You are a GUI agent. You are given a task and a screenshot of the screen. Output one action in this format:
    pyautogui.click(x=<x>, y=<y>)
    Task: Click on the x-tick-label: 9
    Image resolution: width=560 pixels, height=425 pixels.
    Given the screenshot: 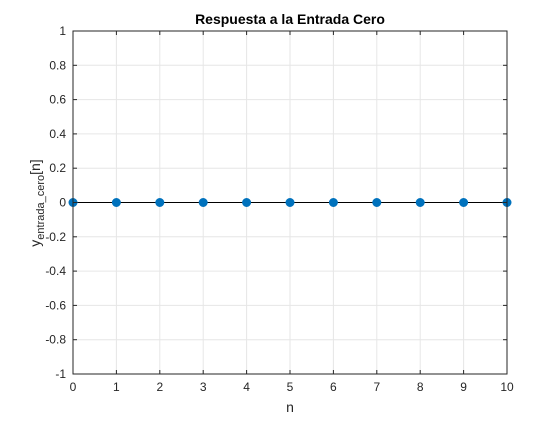 What is the action you would take?
    pyautogui.click(x=463, y=387)
    